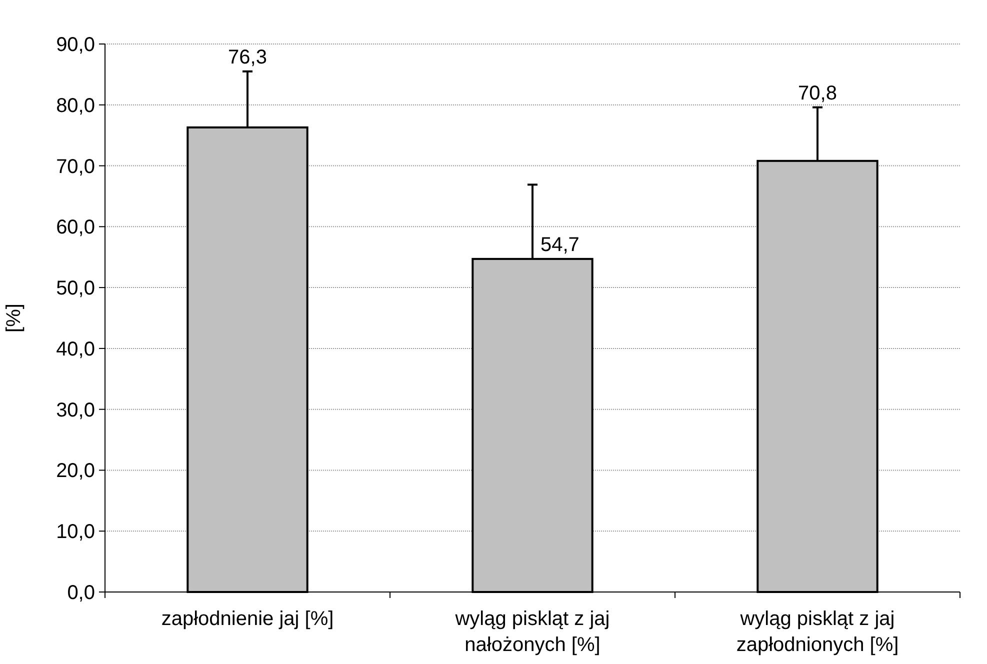  What do you see at coordinates (817, 93) in the screenshot?
I see `data-label: 70,8` at bounding box center [817, 93].